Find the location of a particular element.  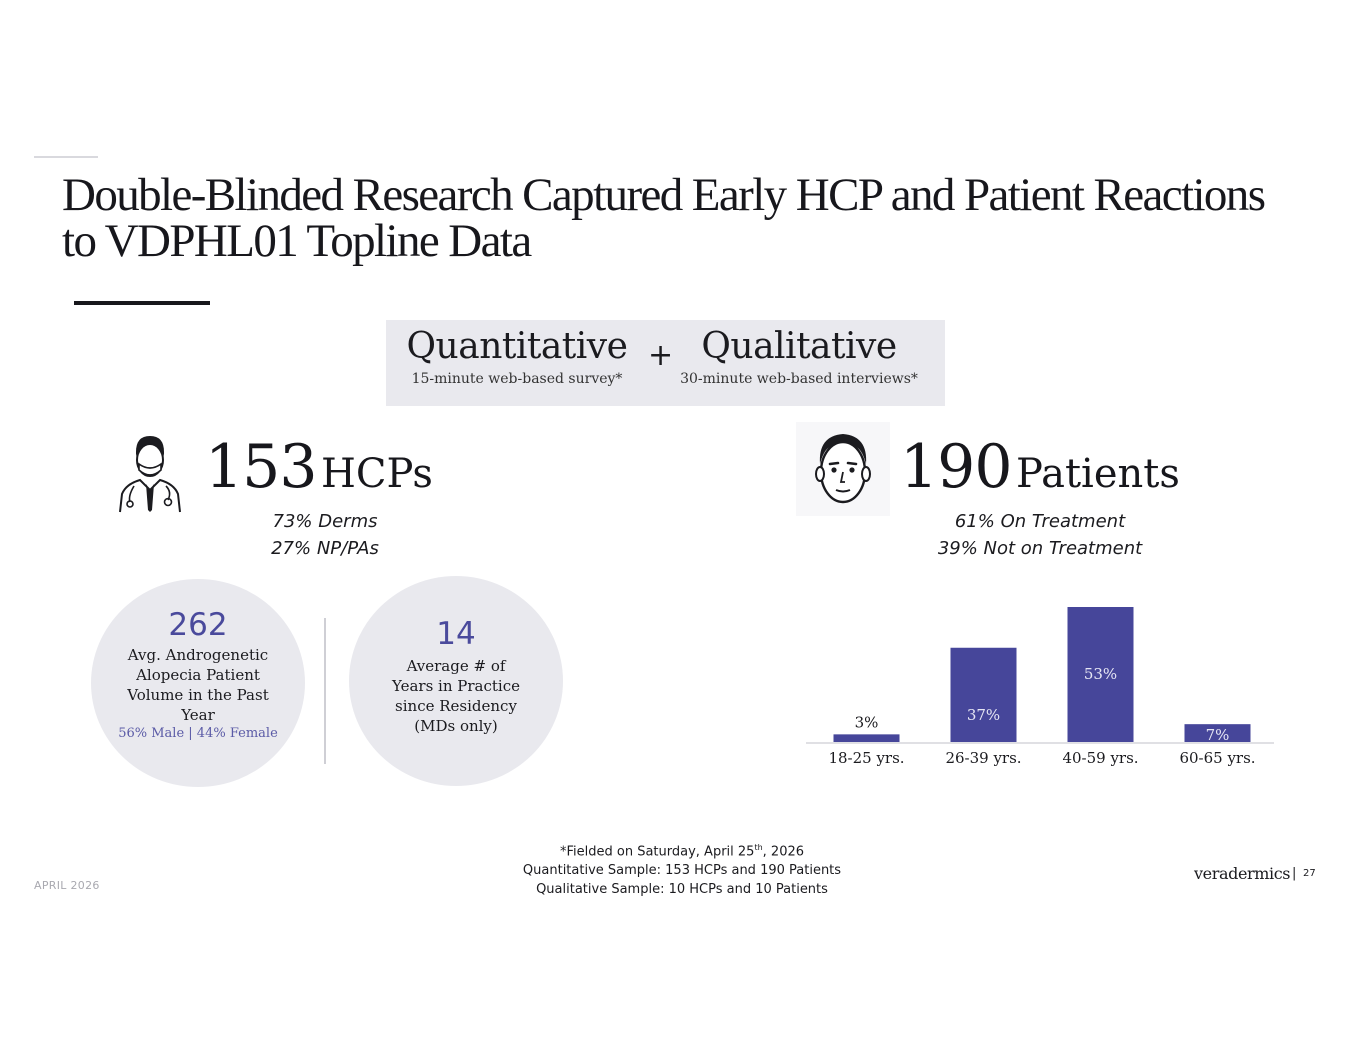

patient-breakdown: 61% On Treatment 39% Not on Treatment is located at coordinates (1040, 535).